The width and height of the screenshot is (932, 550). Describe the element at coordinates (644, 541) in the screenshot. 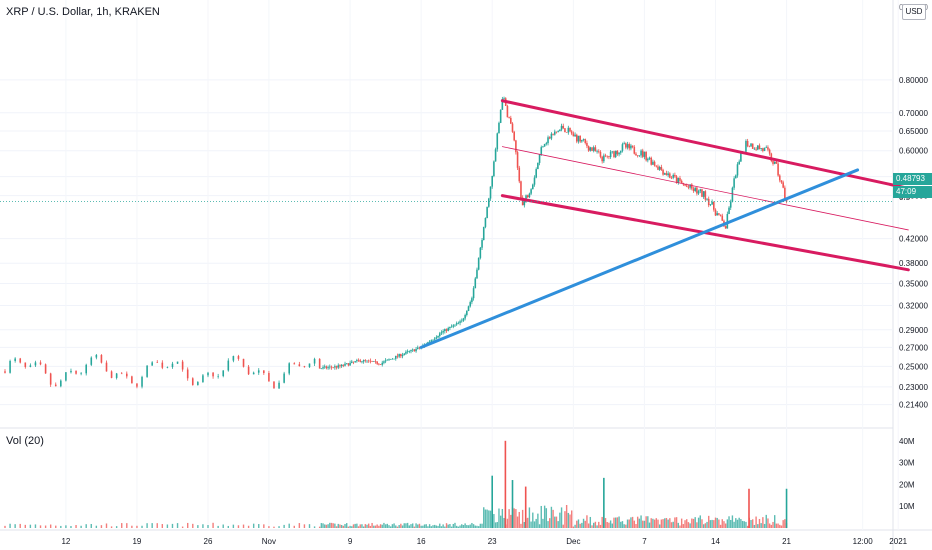

I see `time-tick-label: 7` at that location.